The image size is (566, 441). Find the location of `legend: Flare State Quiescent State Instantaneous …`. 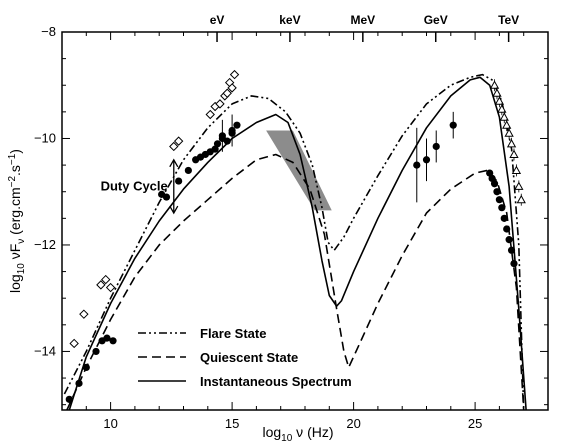

legend: Flare State Quiescent State Instantaneous … is located at coordinates (245, 357).